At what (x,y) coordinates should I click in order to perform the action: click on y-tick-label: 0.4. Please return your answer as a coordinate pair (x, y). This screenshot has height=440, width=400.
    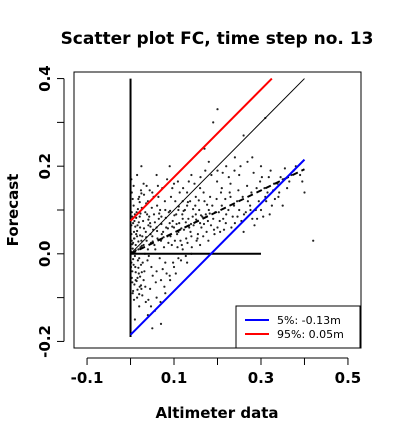
    Looking at the image, I should click on (45, 78).